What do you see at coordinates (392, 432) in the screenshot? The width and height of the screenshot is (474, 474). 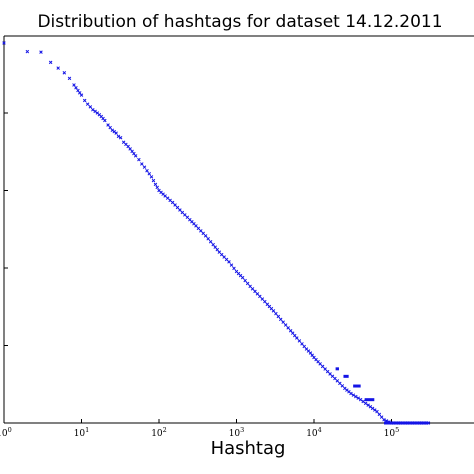 I see `x-tick-label: 10⁵` at bounding box center [392, 432].